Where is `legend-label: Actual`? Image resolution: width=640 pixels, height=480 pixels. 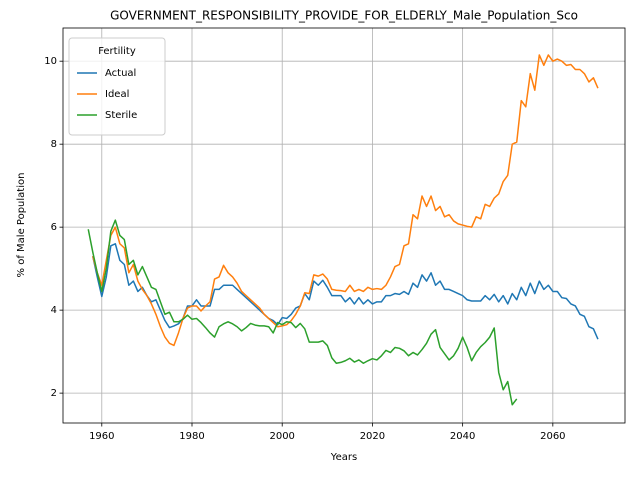
legend-label: Actual is located at coordinates (120, 73).